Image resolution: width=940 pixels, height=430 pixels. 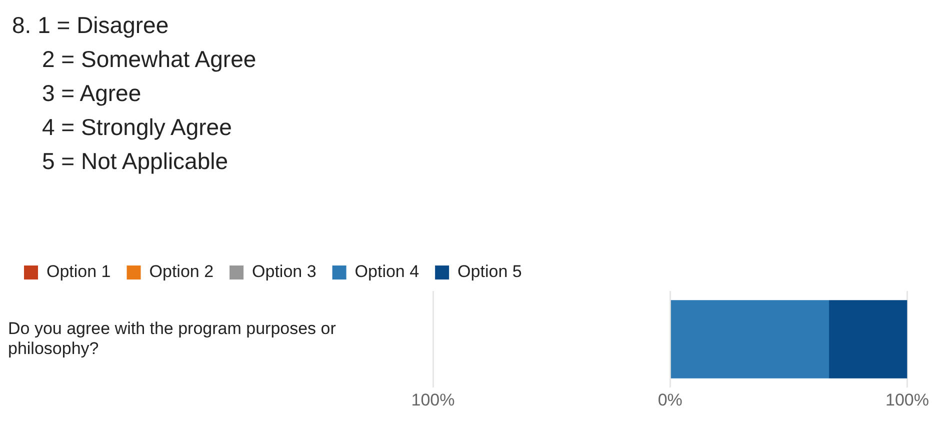 I want to click on legend-label: Option 5, so click(x=490, y=272).